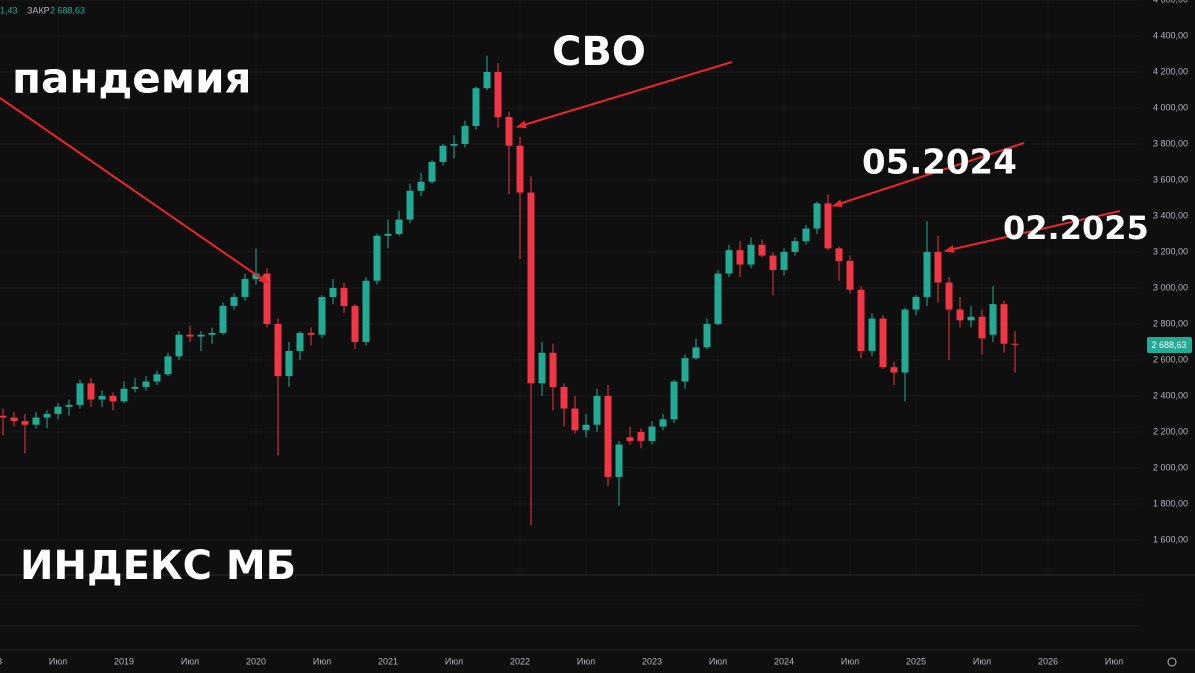 Image resolution: width=1195 pixels, height=673 pixels. Describe the element at coordinates (1169, 345) in the screenshot. I see `price-badge` at that location.